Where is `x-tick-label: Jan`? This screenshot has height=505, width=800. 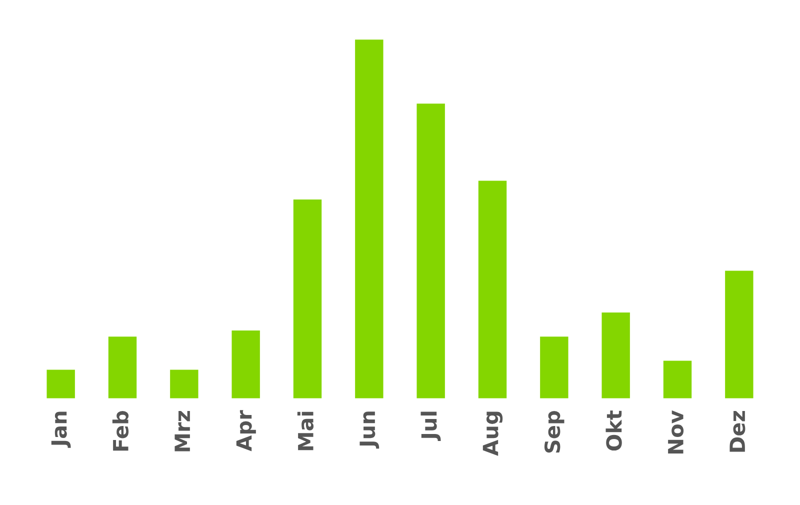
x-tick-label: Jan is located at coordinates (61, 430).